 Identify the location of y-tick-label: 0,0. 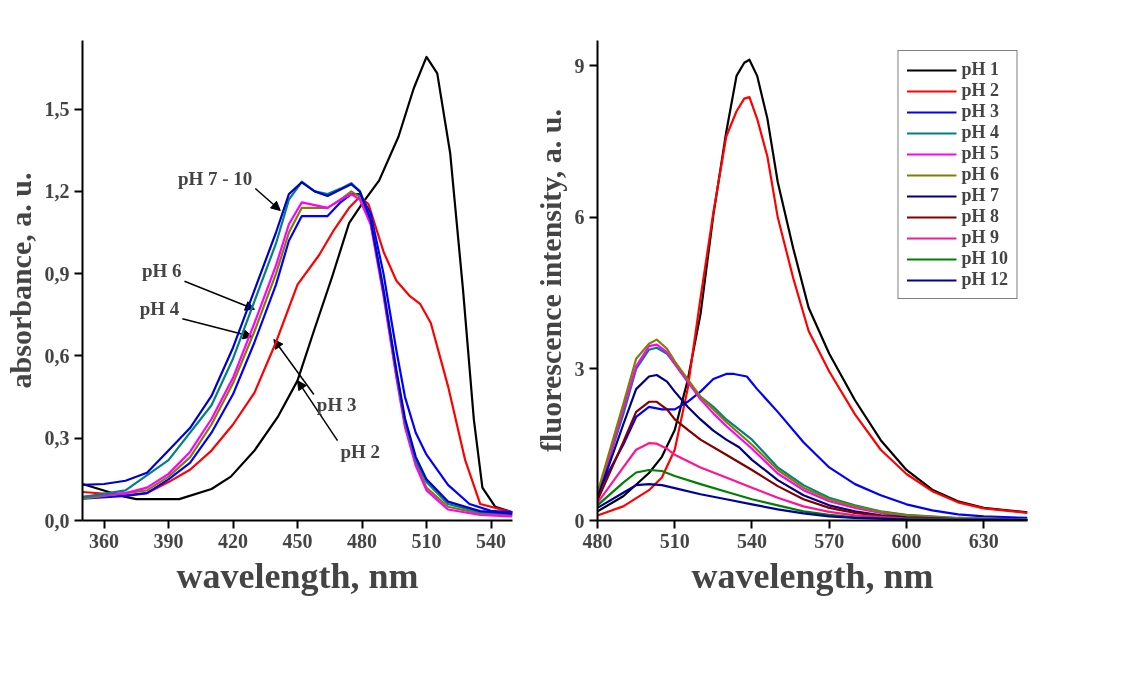
(57, 520).